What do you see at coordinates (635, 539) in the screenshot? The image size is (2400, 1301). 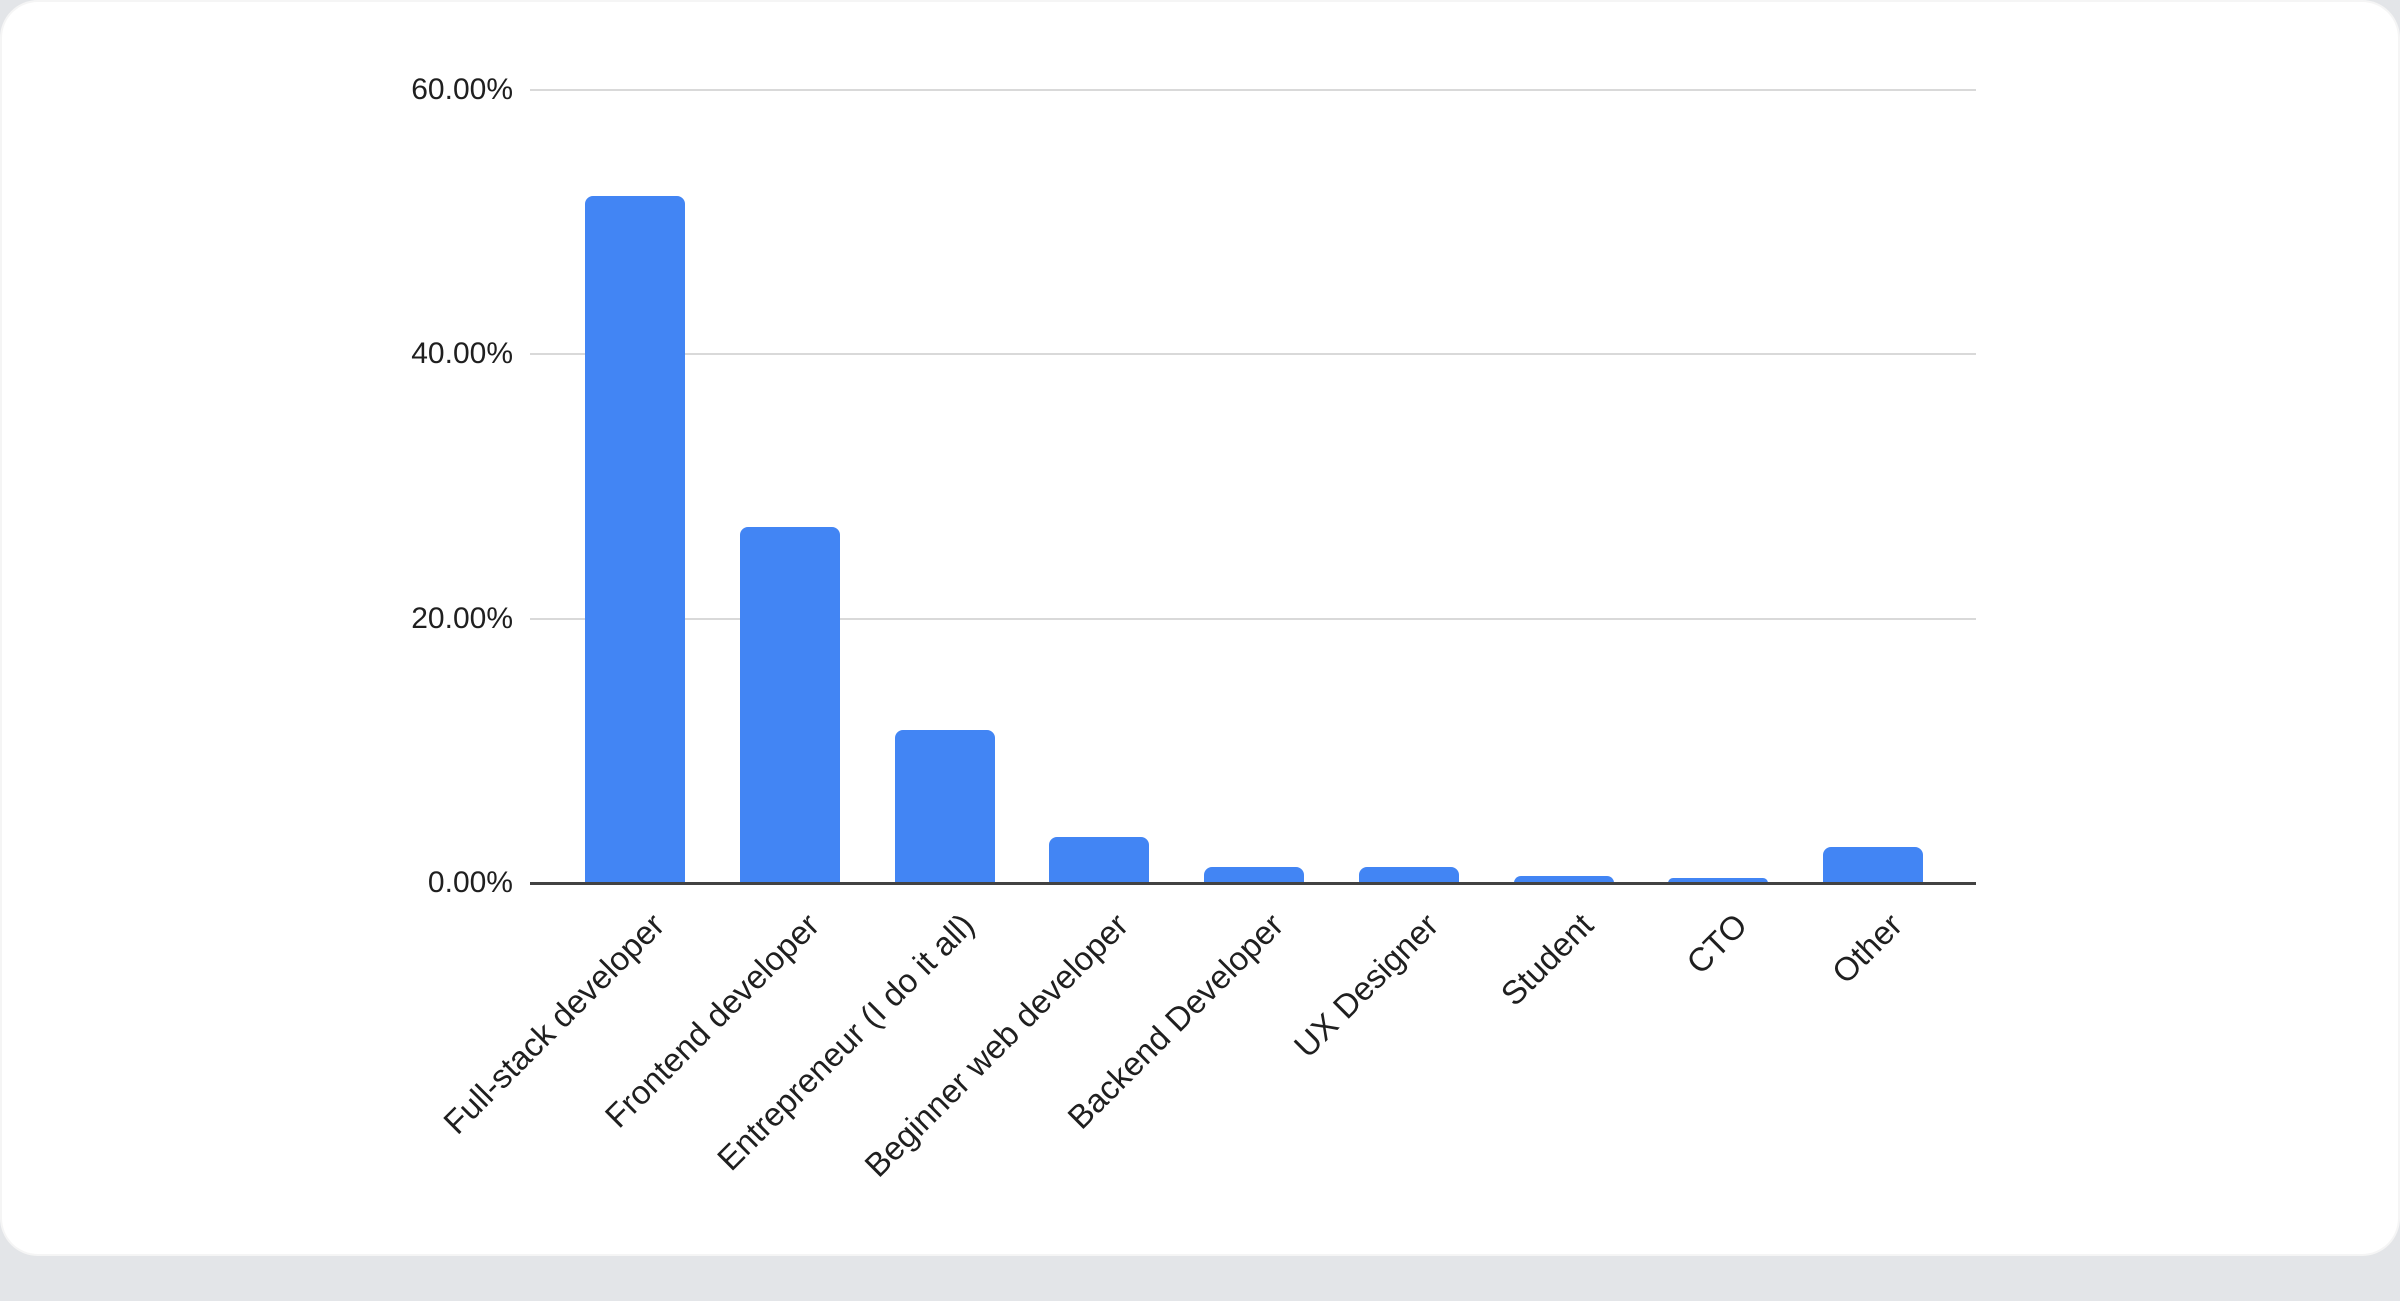 I see `bar-full-stack-developer` at bounding box center [635, 539].